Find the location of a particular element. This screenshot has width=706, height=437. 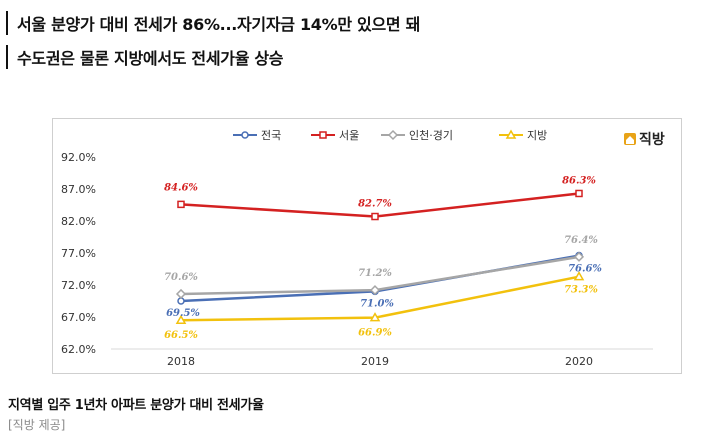

x-tick-label: 2020 is located at coordinates (579, 361).